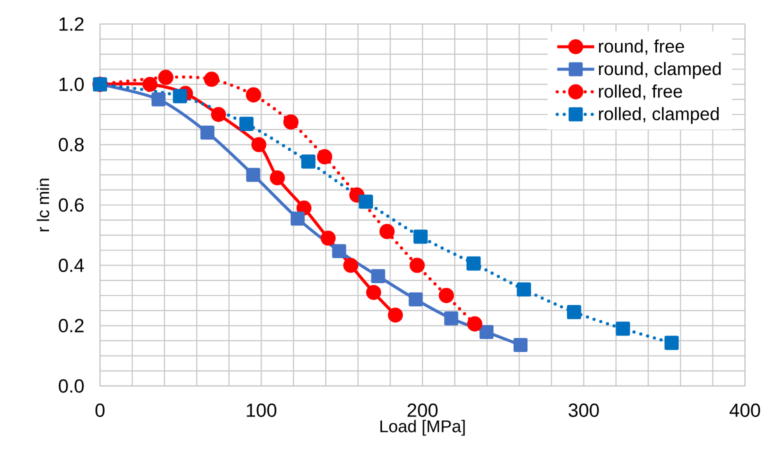 The width and height of the screenshot is (772, 452). What do you see at coordinates (72, 24) in the screenshot?
I see `y-tick-label: 1.2` at bounding box center [72, 24].